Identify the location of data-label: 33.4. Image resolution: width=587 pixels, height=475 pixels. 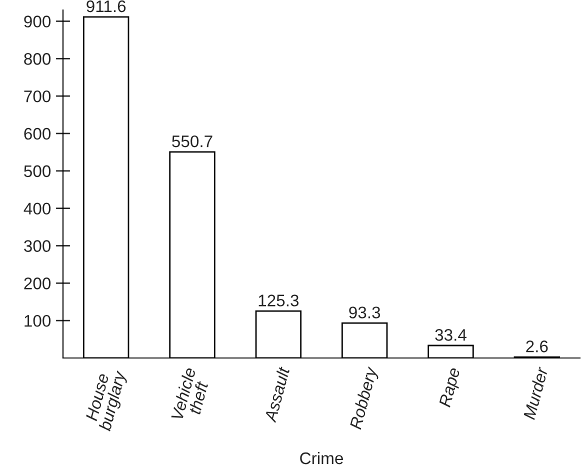
(450, 335).